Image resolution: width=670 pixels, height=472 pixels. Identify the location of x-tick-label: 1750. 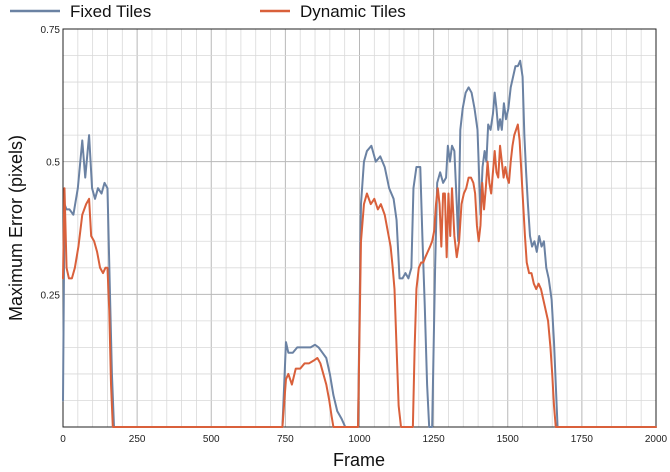
(582, 439).